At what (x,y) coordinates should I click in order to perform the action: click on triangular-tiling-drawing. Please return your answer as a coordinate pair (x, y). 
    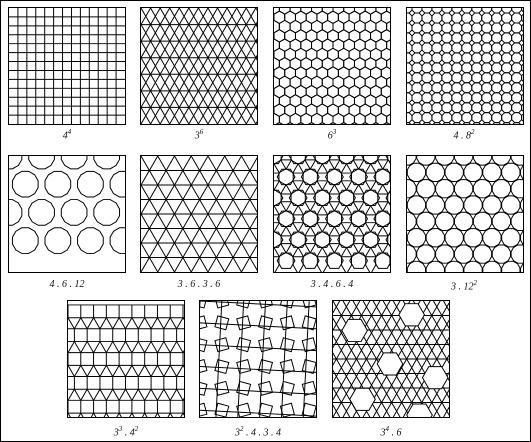
    Looking at the image, I should click on (199, 66).